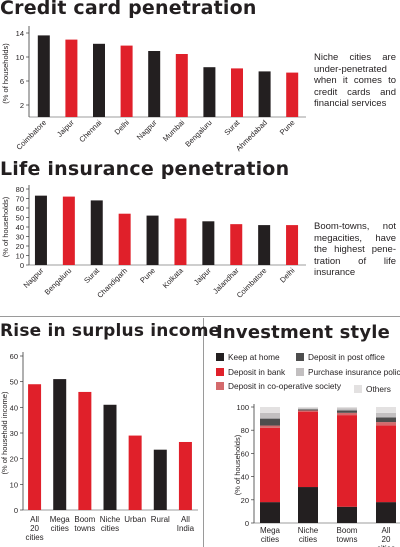 The width and height of the screenshot is (400, 547). Describe the element at coordinates (173, 130) in the screenshot. I see `x-tick-label: Mumbai` at that location.